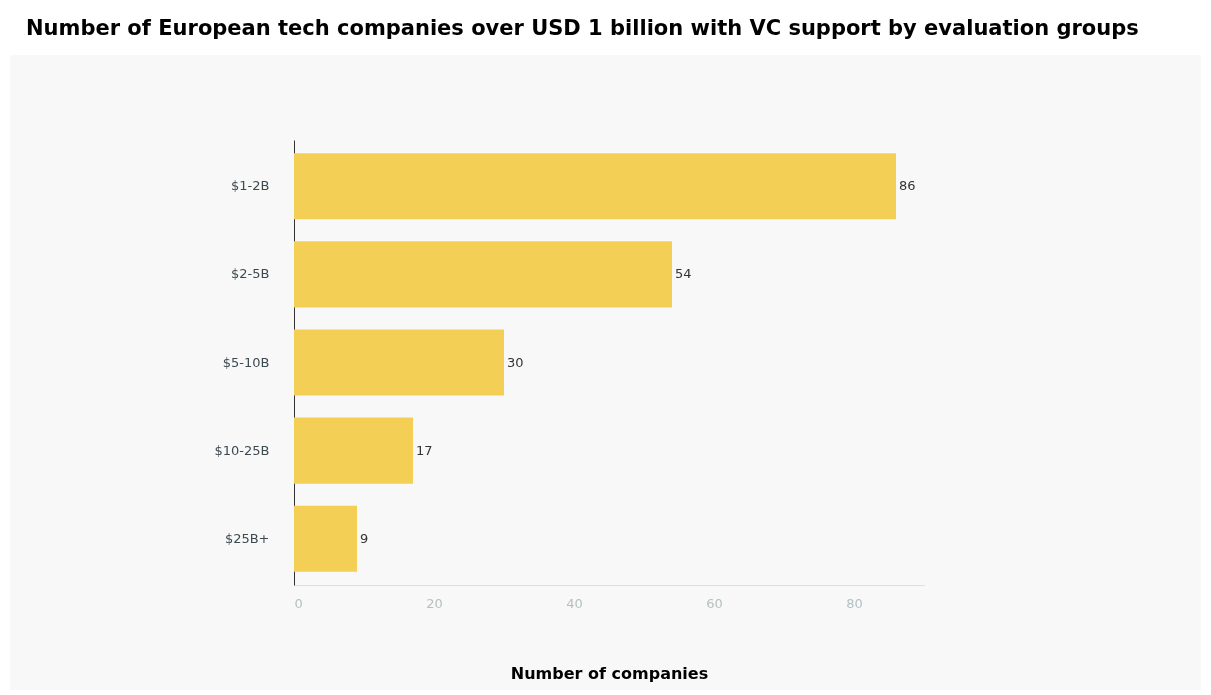  What do you see at coordinates (854, 603) in the screenshot?
I see `x-tick-label: 80` at bounding box center [854, 603].